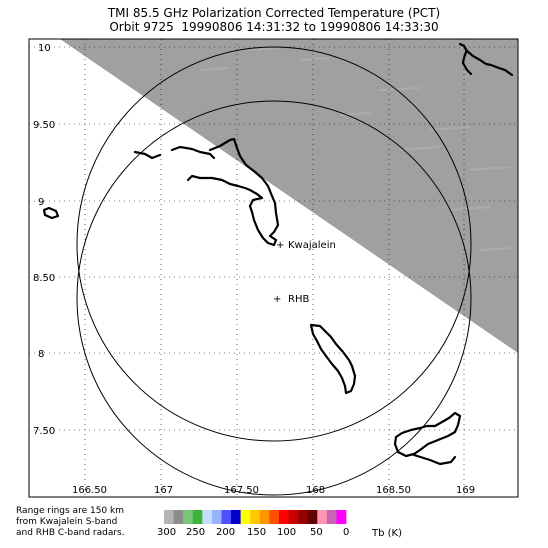 This screenshot has height=548, width=548. I want to click on lon-tick-label: 166.50, so click(89, 490).